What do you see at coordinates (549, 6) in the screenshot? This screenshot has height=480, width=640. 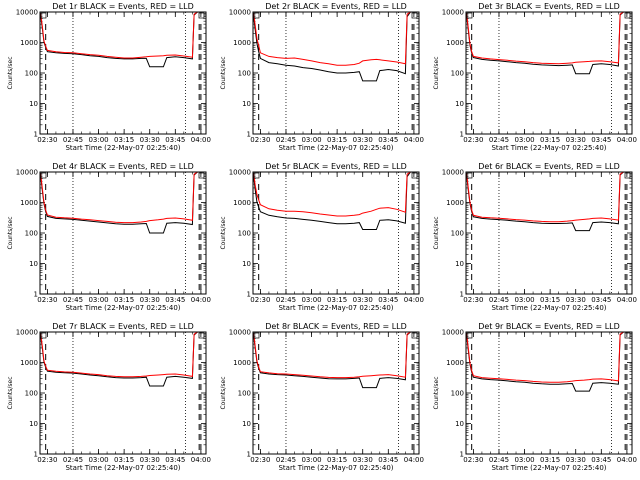 I see `panel-title: Det 3r BLACK = Events, RED = LLD` at bounding box center [549, 6].